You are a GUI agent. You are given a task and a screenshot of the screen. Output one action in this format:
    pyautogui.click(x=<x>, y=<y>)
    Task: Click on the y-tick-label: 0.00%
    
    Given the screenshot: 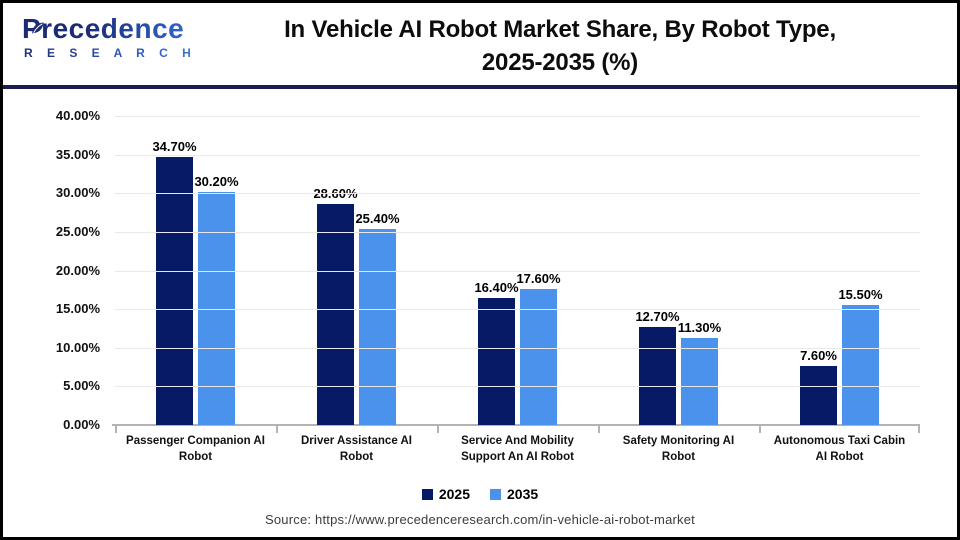 What is the action you would take?
    pyautogui.click(x=81, y=424)
    